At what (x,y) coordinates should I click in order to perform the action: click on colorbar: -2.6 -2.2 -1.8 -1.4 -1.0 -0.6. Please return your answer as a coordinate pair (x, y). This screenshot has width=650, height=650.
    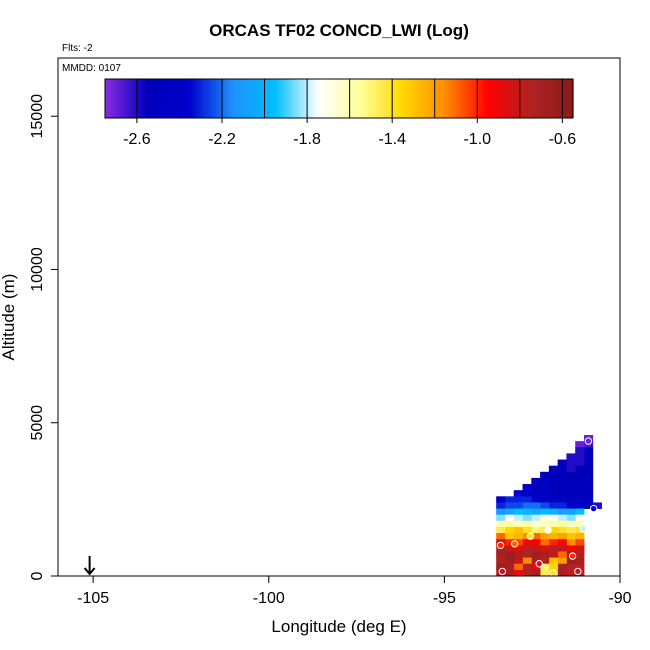
    Looking at the image, I should click on (340, 113).